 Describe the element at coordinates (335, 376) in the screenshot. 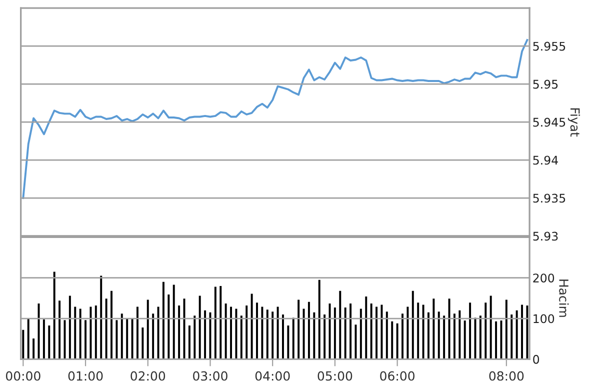

I see `x-tick-label: 05:00` at that location.